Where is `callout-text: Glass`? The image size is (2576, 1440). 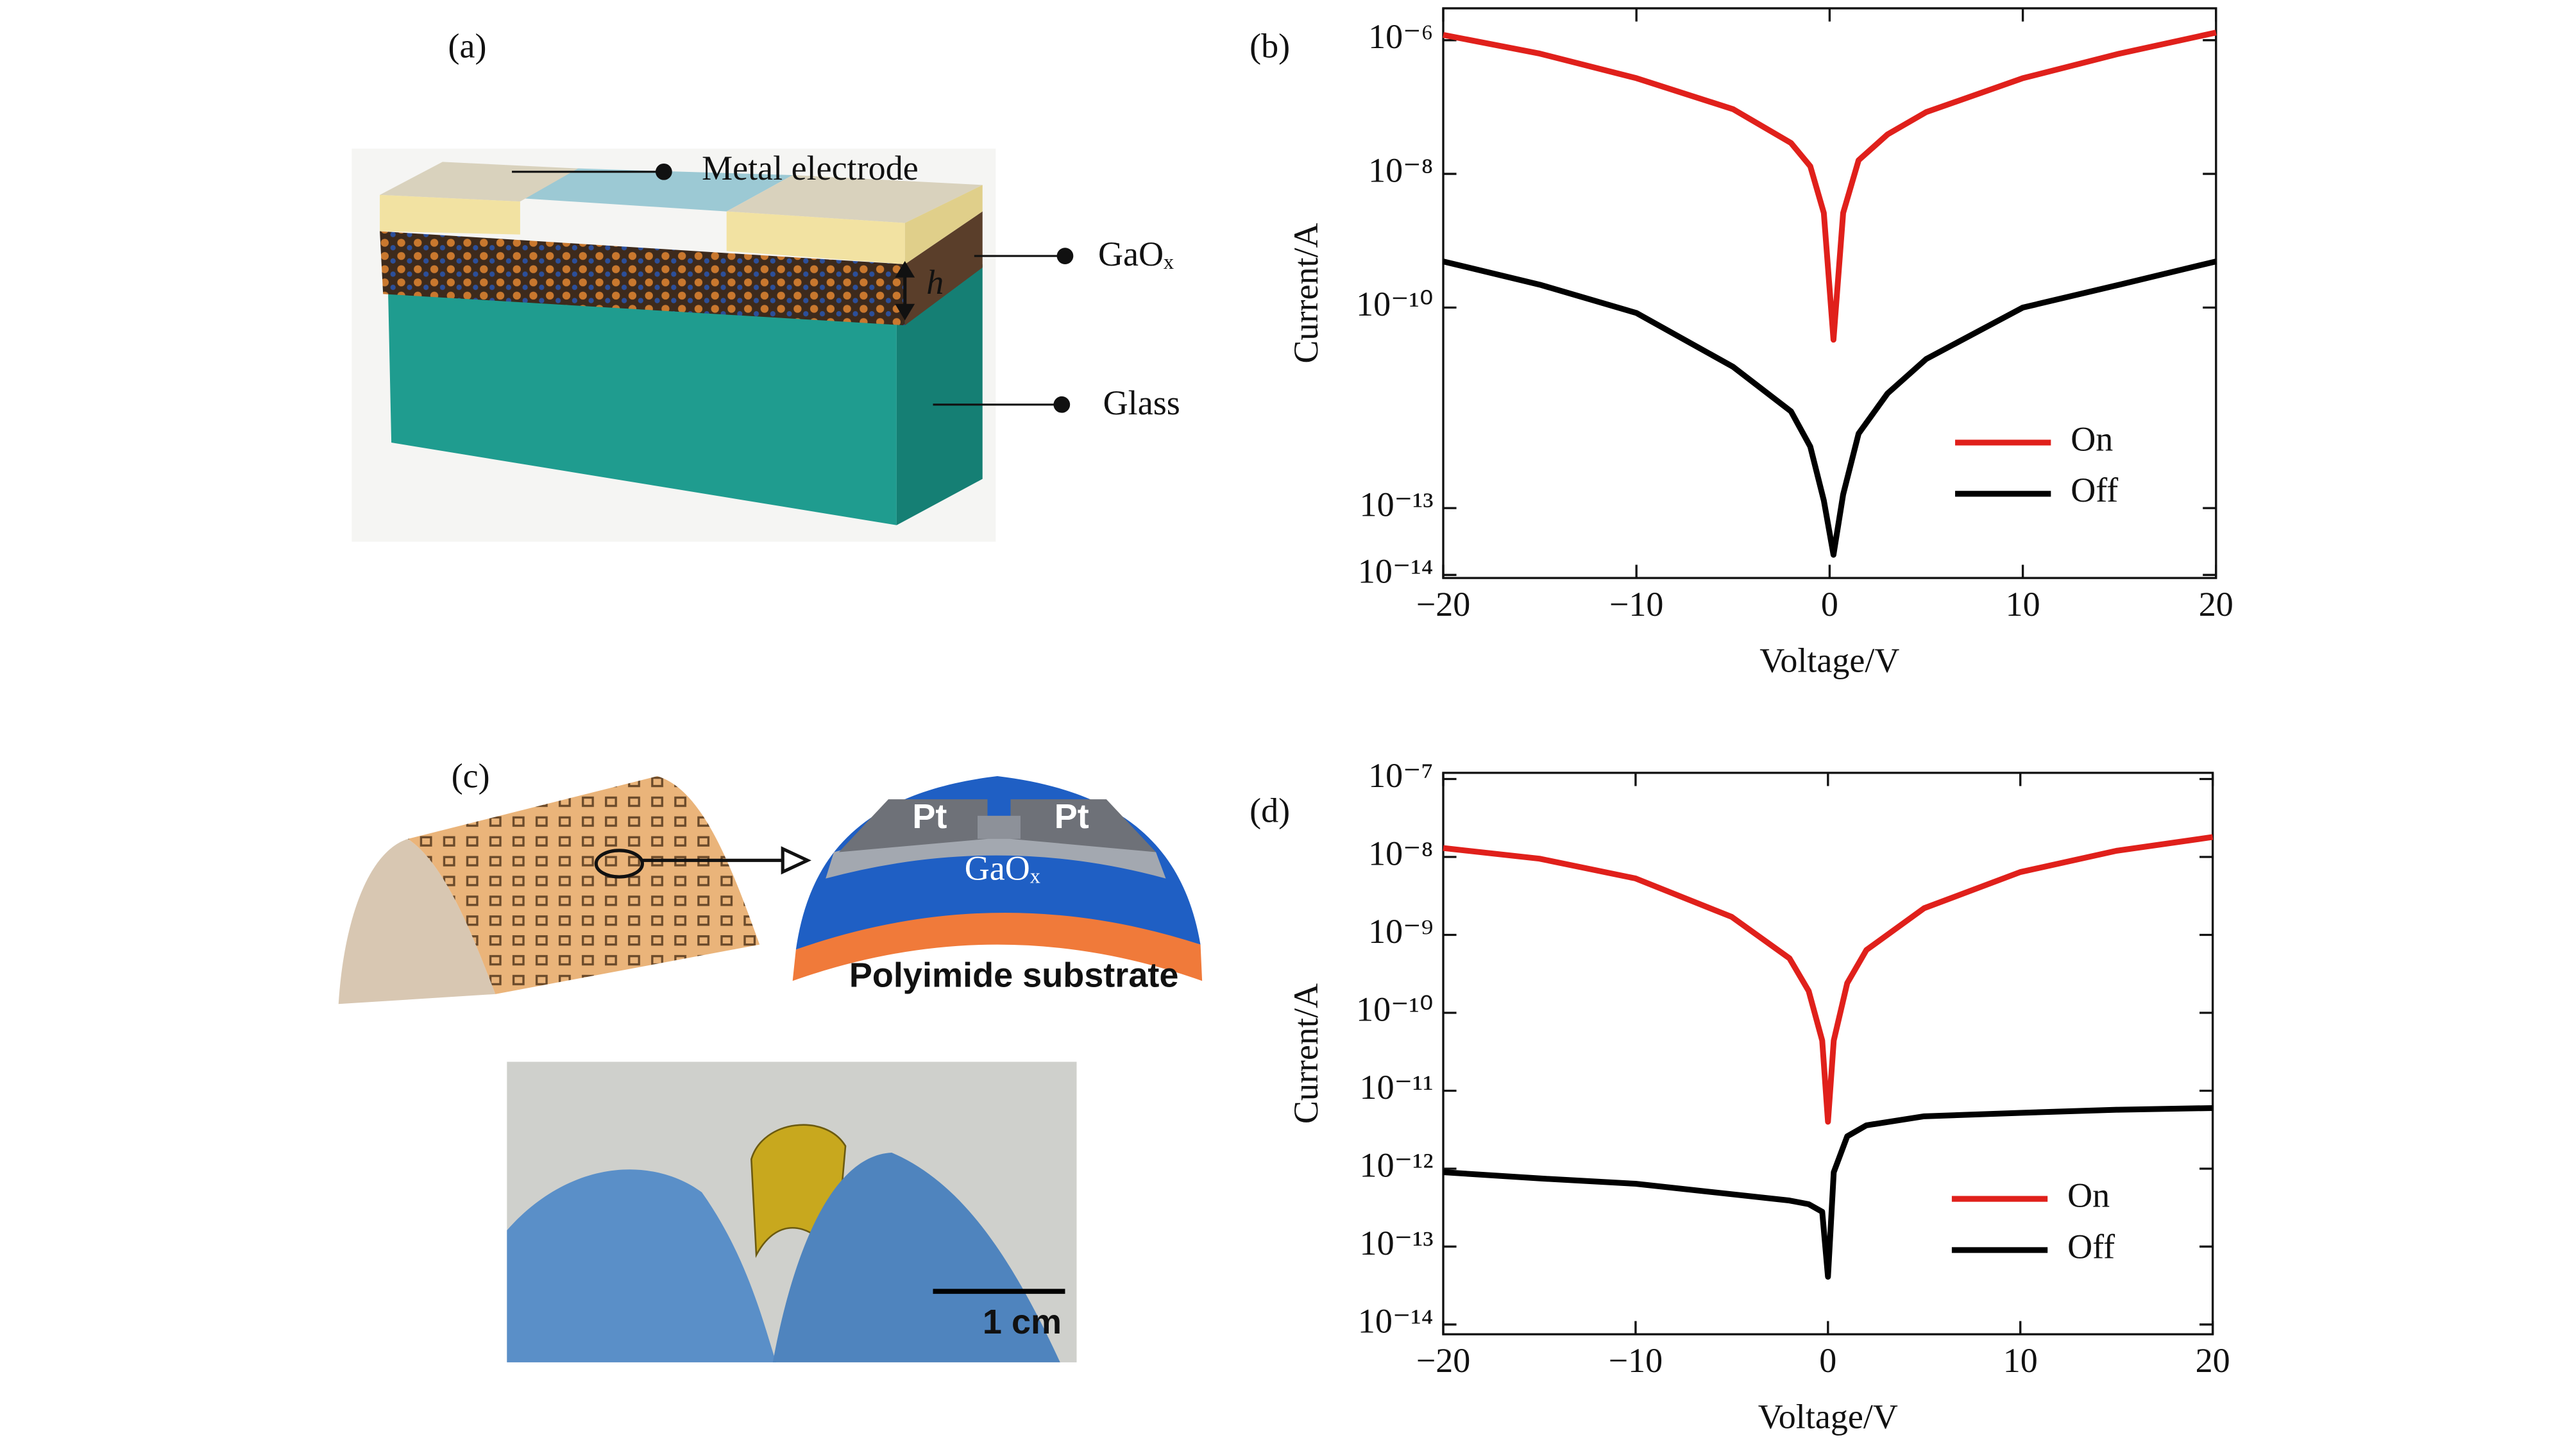 callout-text: Glass is located at coordinates (1141, 403).